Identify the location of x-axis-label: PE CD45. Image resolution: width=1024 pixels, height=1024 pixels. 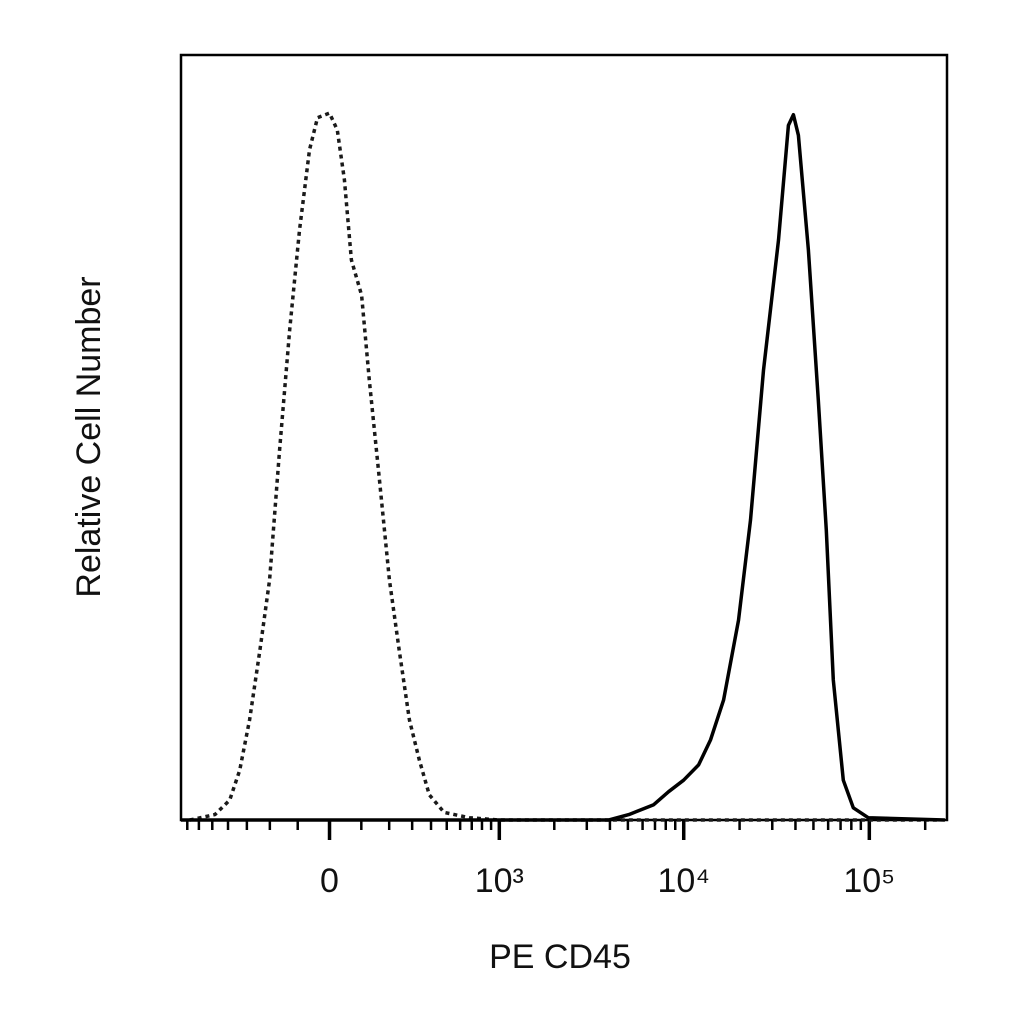
(560, 957).